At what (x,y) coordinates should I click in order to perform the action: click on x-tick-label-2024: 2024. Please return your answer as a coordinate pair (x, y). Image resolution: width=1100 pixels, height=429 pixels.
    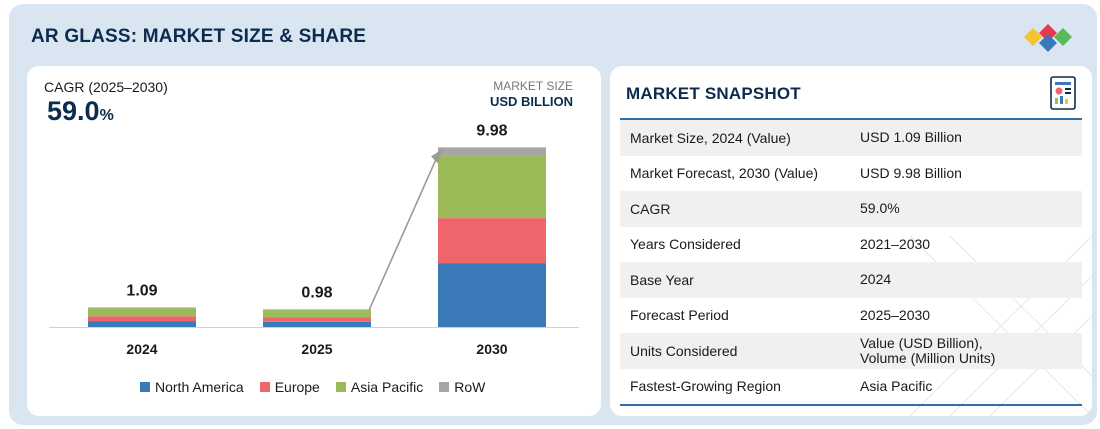
    Looking at the image, I should click on (141, 349).